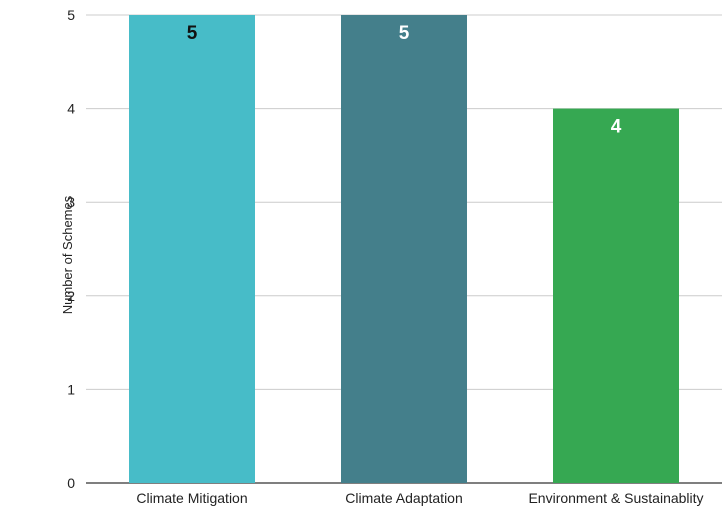 This screenshot has height=510, width=722. Describe the element at coordinates (71, 202) in the screenshot. I see `y-tick-label: 3` at that location.